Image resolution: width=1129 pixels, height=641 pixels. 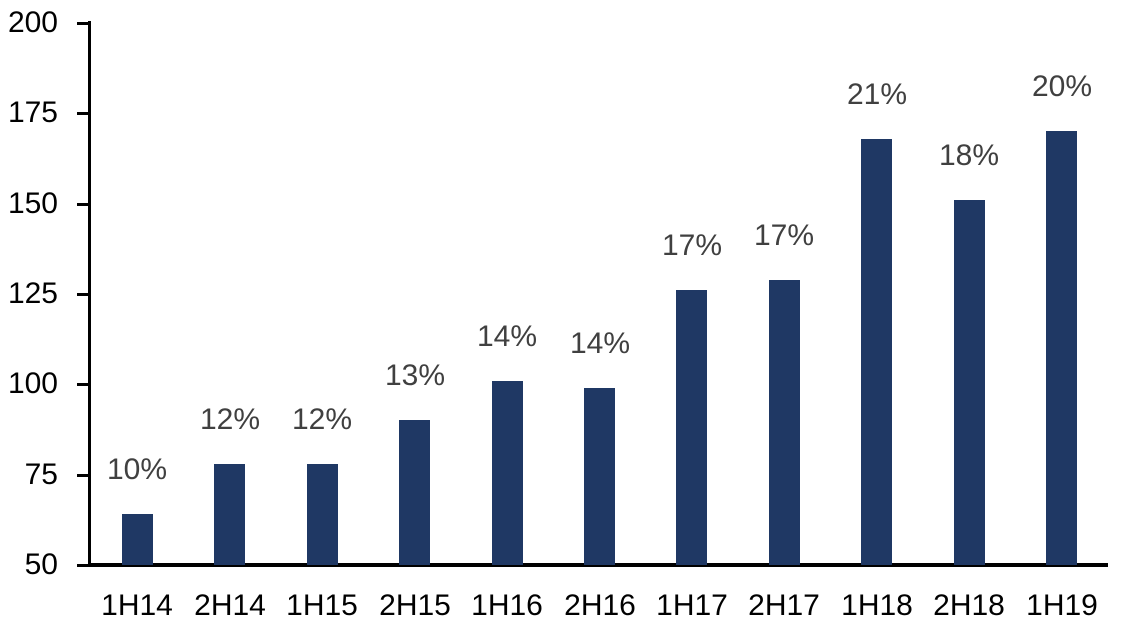 What do you see at coordinates (599, 476) in the screenshot?
I see `bar-2H16` at bounding box center [599, 476].